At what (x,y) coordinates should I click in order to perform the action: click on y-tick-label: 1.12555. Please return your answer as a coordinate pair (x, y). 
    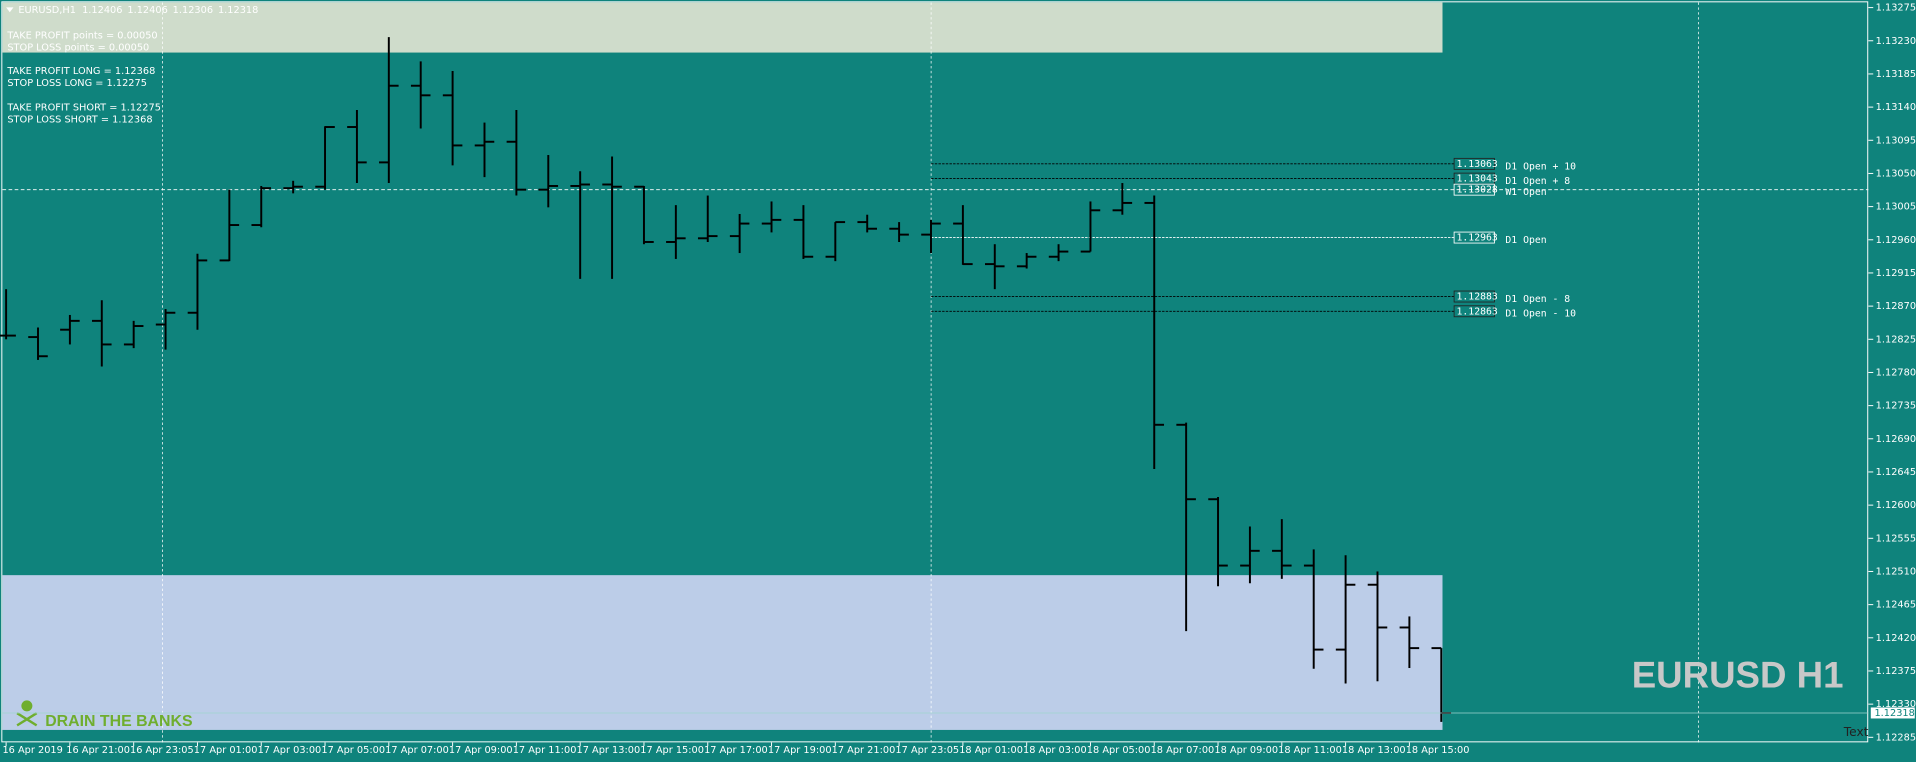
    Looking at the image, I should click on (1896, 538).